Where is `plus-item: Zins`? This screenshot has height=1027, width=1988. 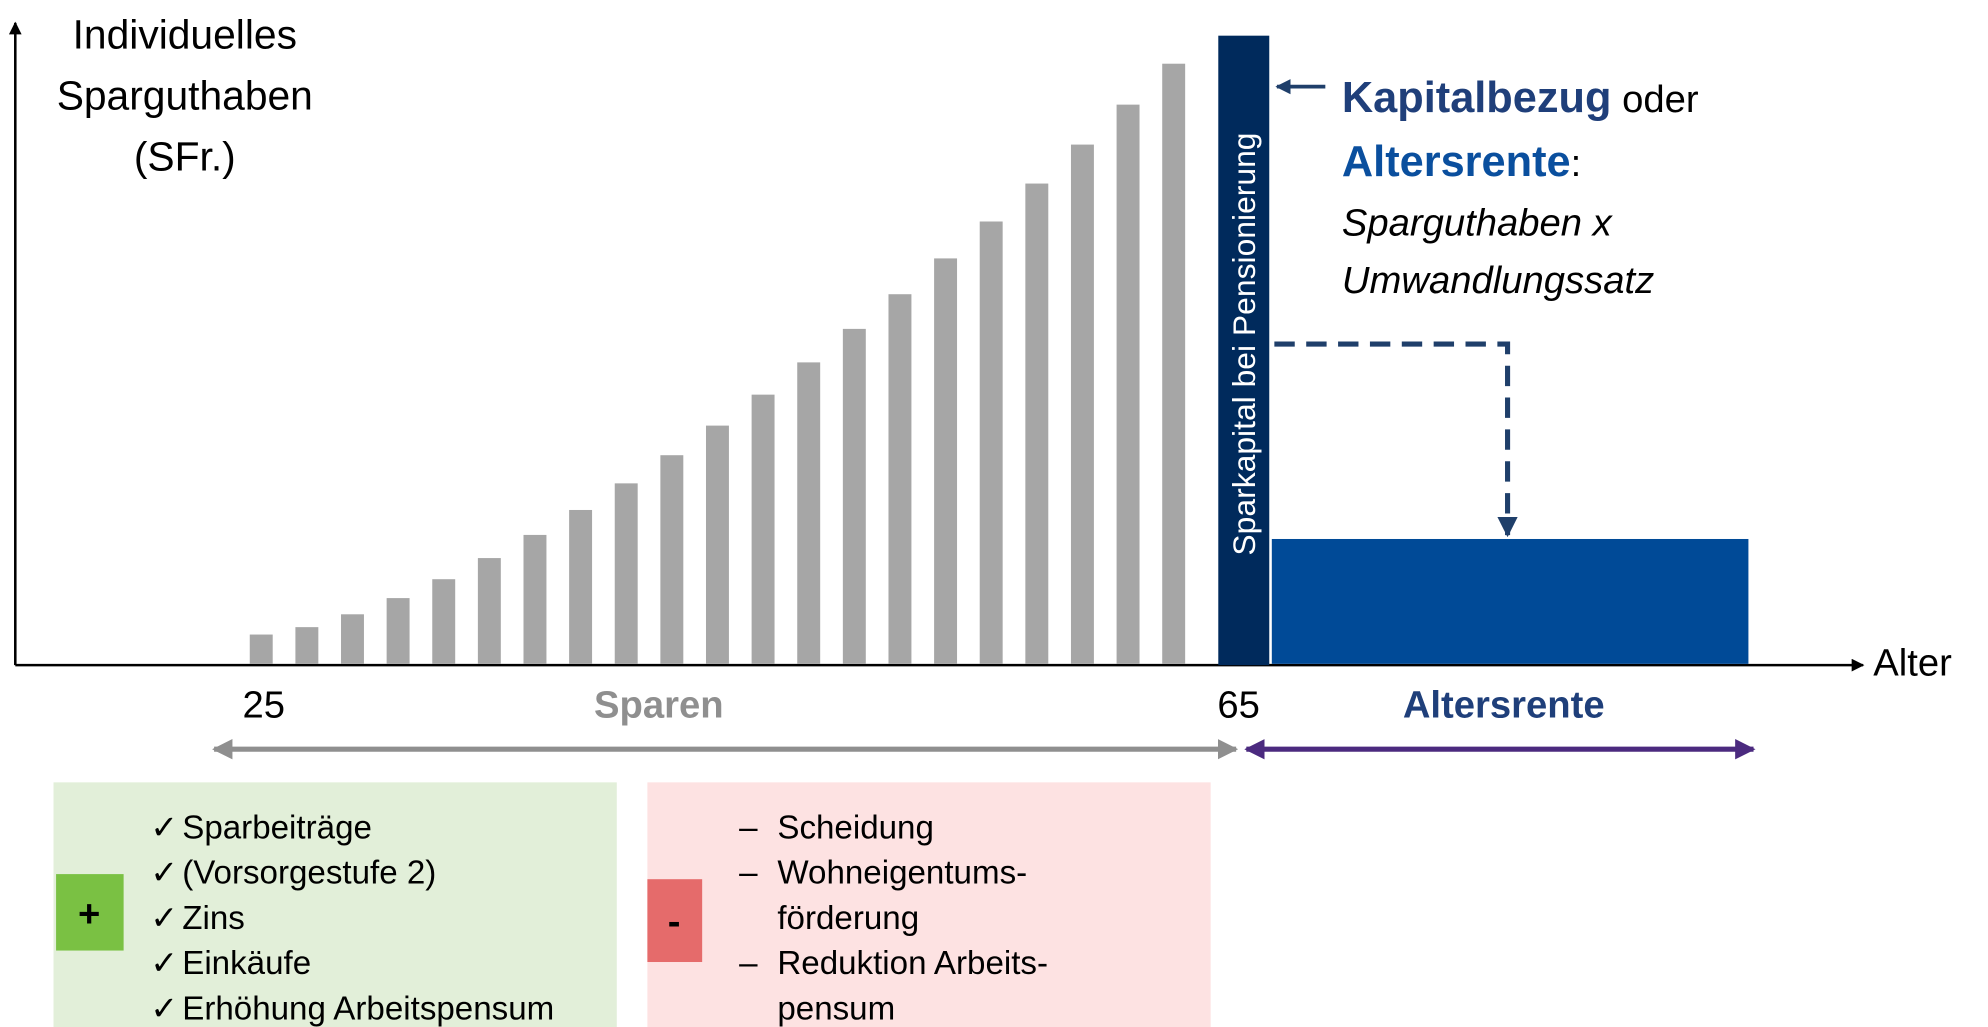 plus-item: Zins is located at coordinates (213, 918).